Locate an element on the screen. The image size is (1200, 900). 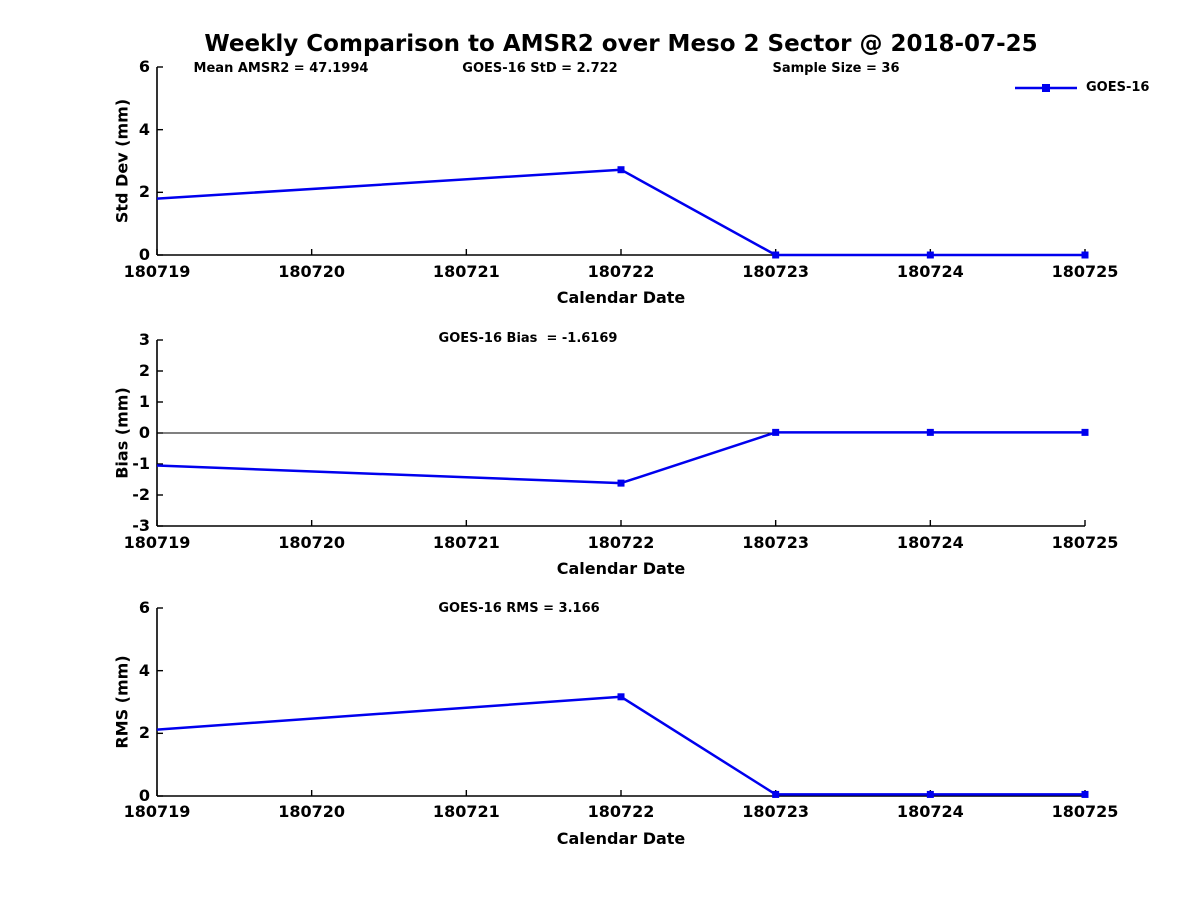
y-tick-label: -3 is located at coordinates (141, 525).